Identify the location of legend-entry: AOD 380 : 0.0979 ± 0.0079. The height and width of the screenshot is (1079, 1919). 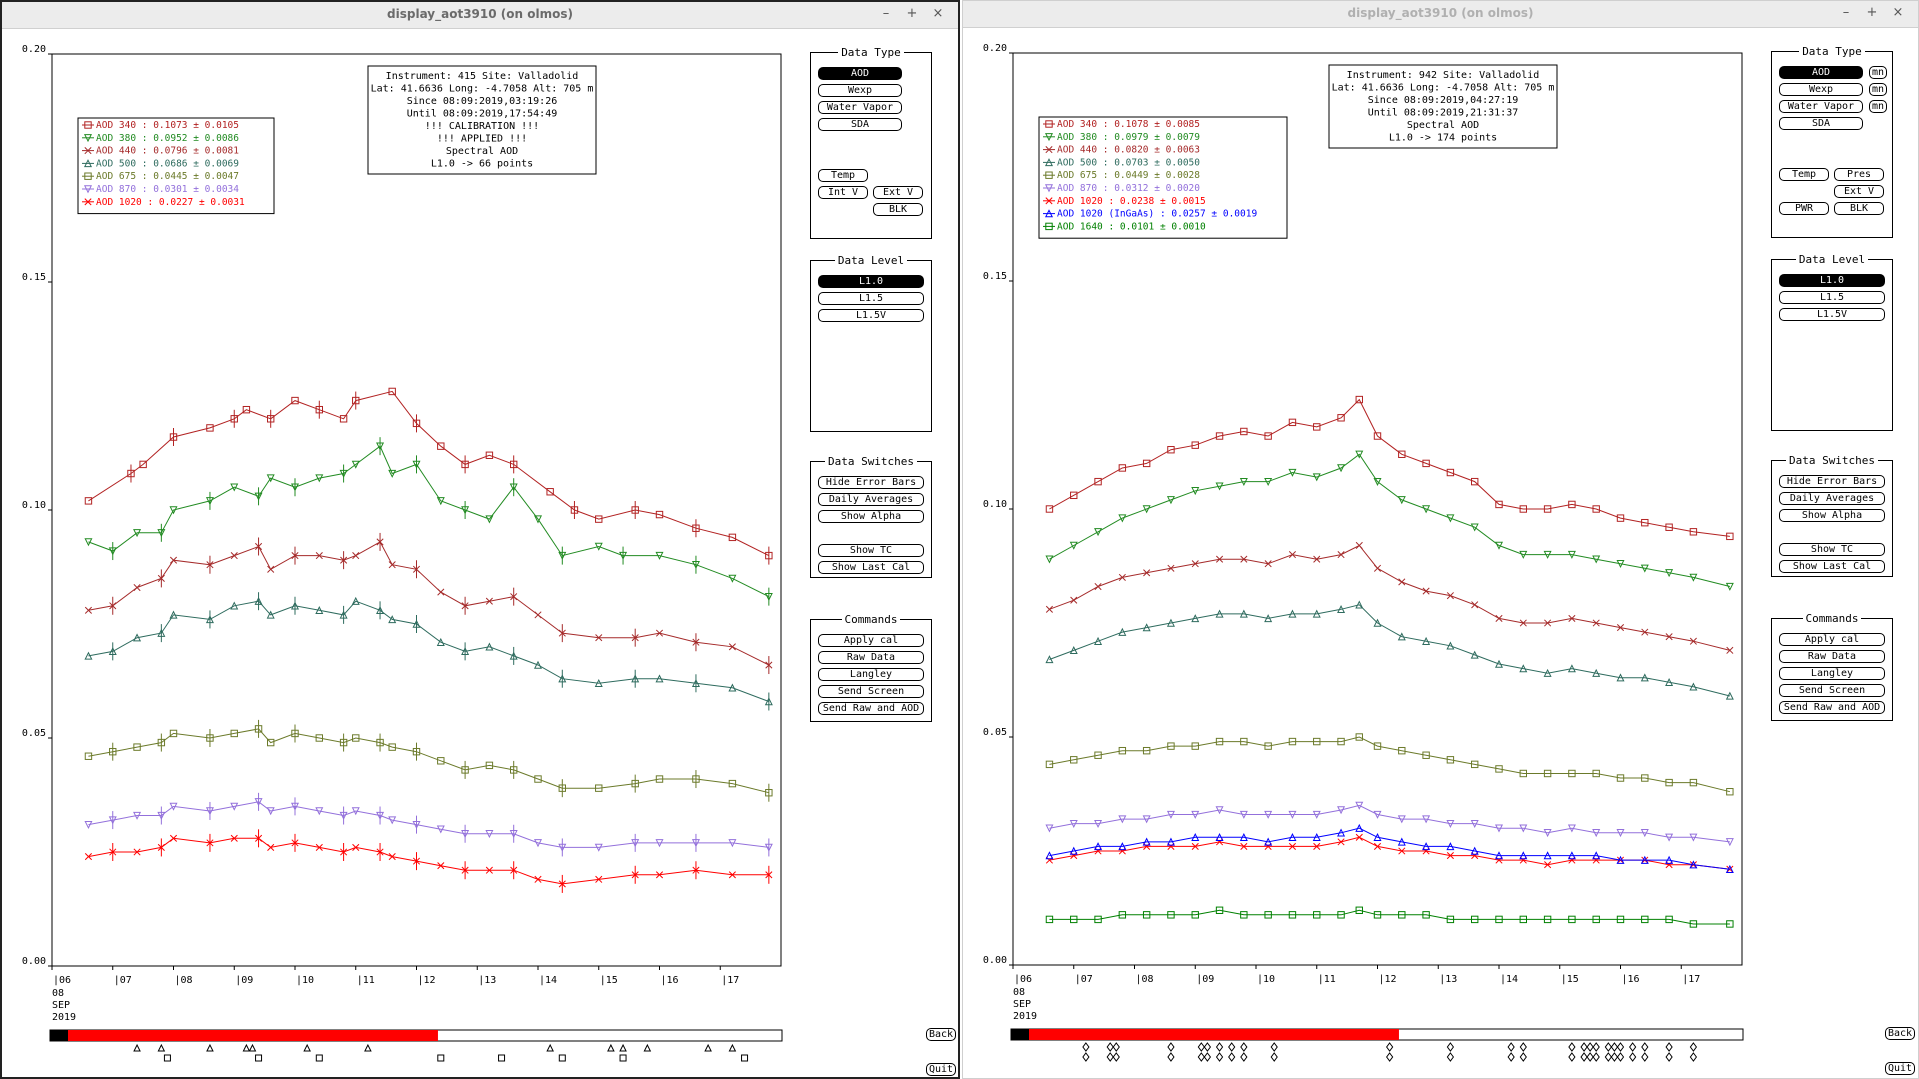
(1128, 137).